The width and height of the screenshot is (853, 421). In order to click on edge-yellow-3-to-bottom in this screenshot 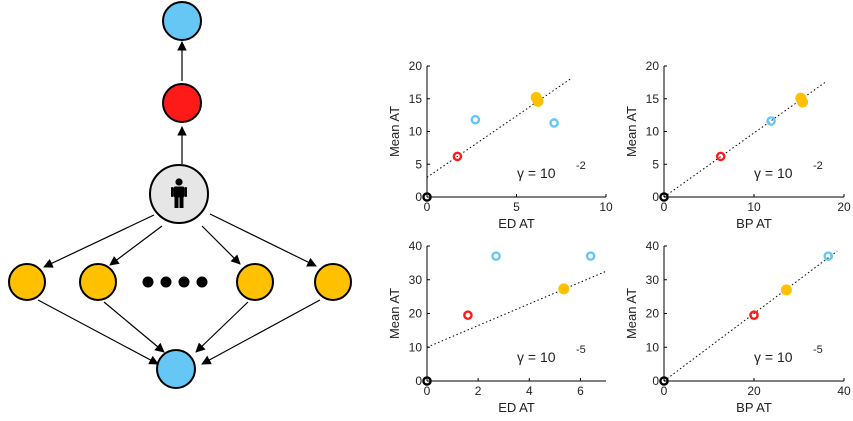, I will do `click(222, 327)`.